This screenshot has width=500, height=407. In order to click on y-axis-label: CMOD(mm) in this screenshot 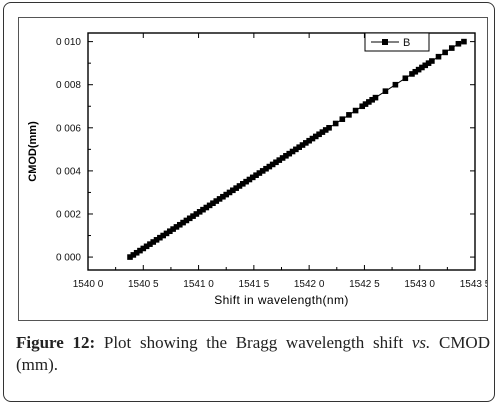, I will do `click(33, 151)`.